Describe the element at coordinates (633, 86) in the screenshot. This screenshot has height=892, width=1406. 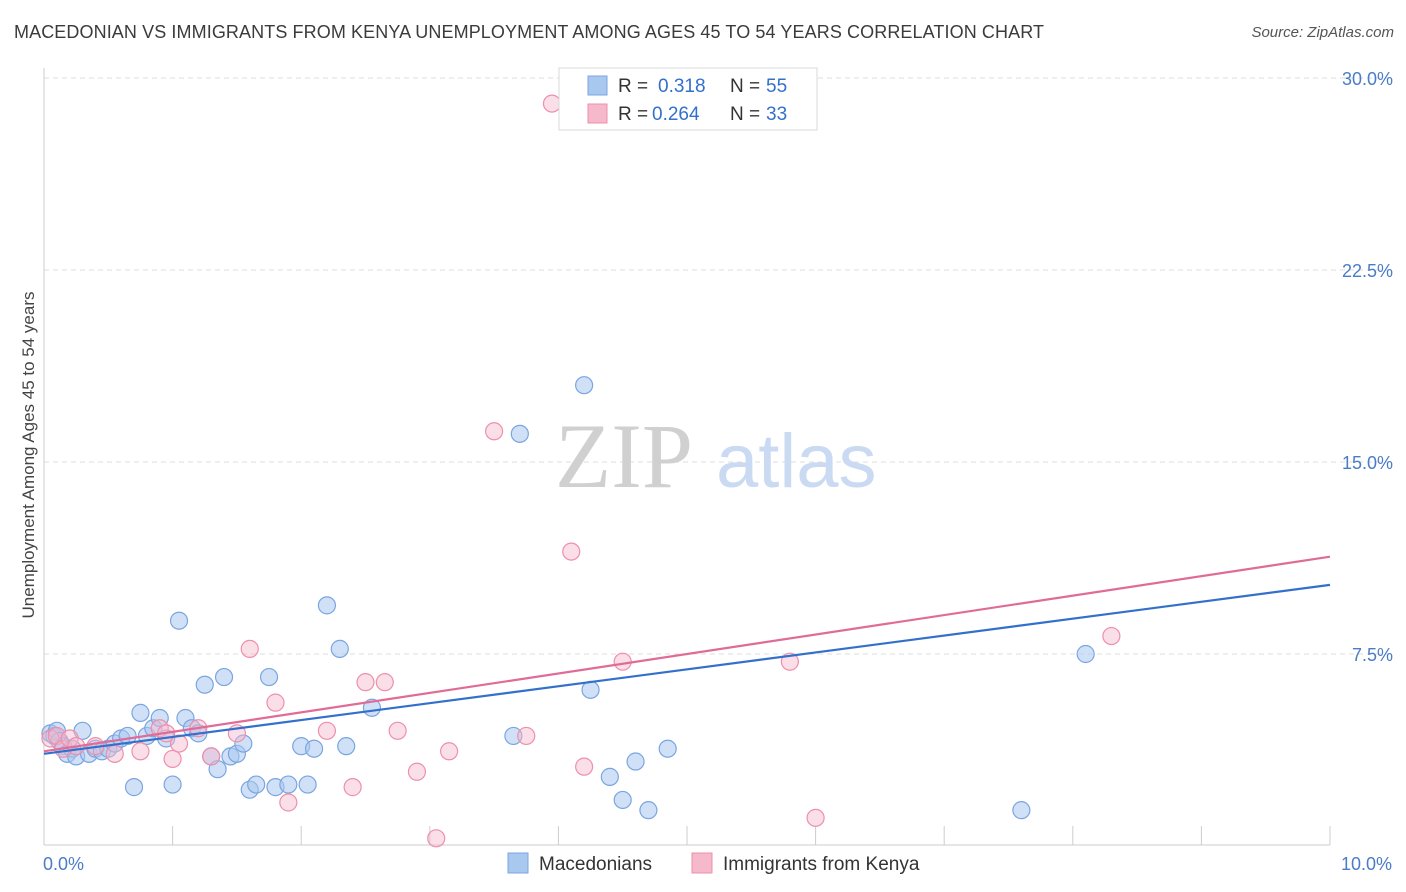
I see `stats-r-label-blue: R =` at that location.